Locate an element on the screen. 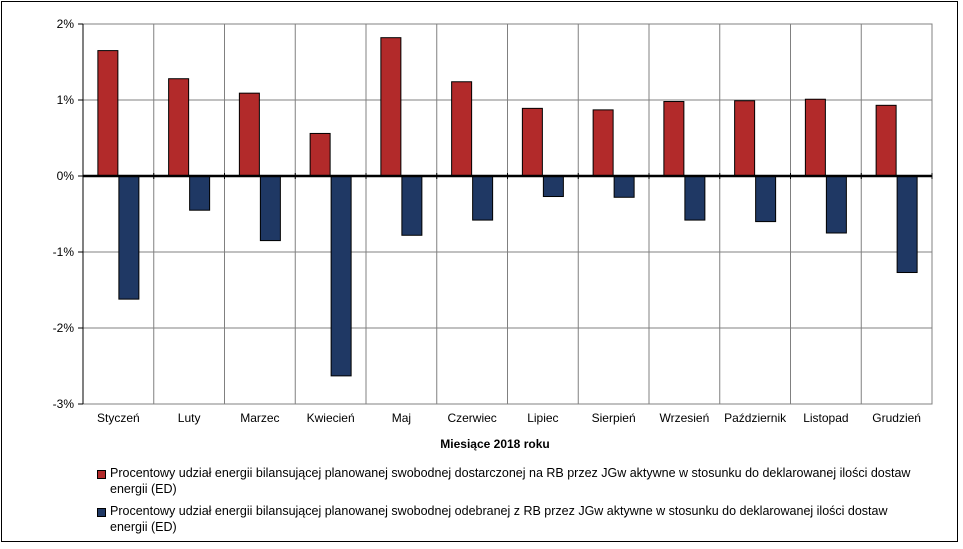 This screenshot has width=963, height=549. y-tick-label: 2% is located at coordinates (66, 24).